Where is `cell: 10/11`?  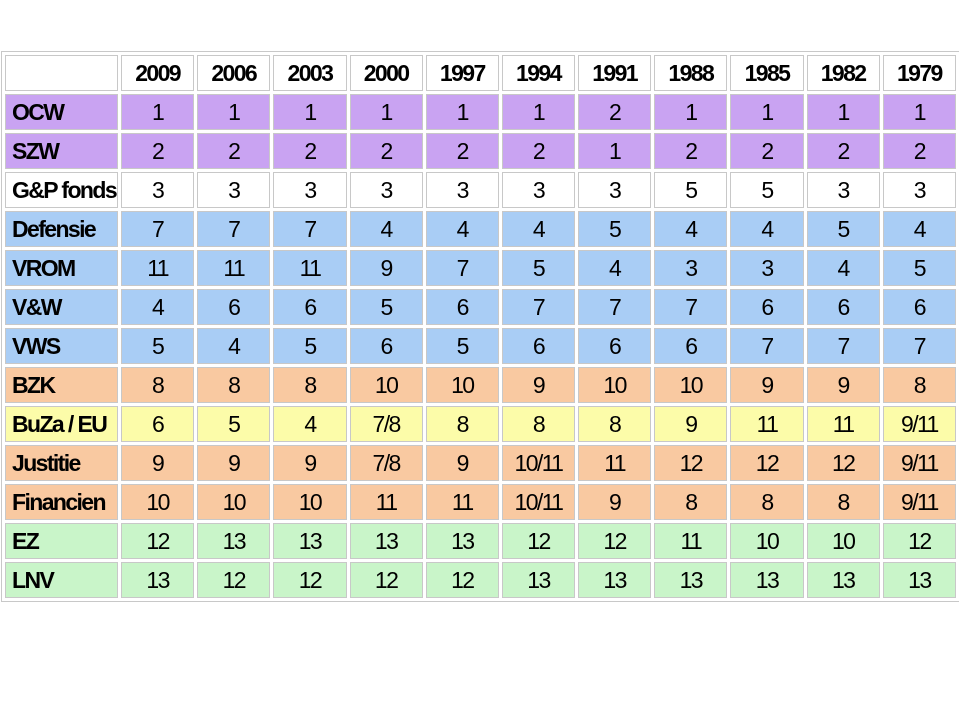 cell: 10/11 is located at coordinates (538, 463).